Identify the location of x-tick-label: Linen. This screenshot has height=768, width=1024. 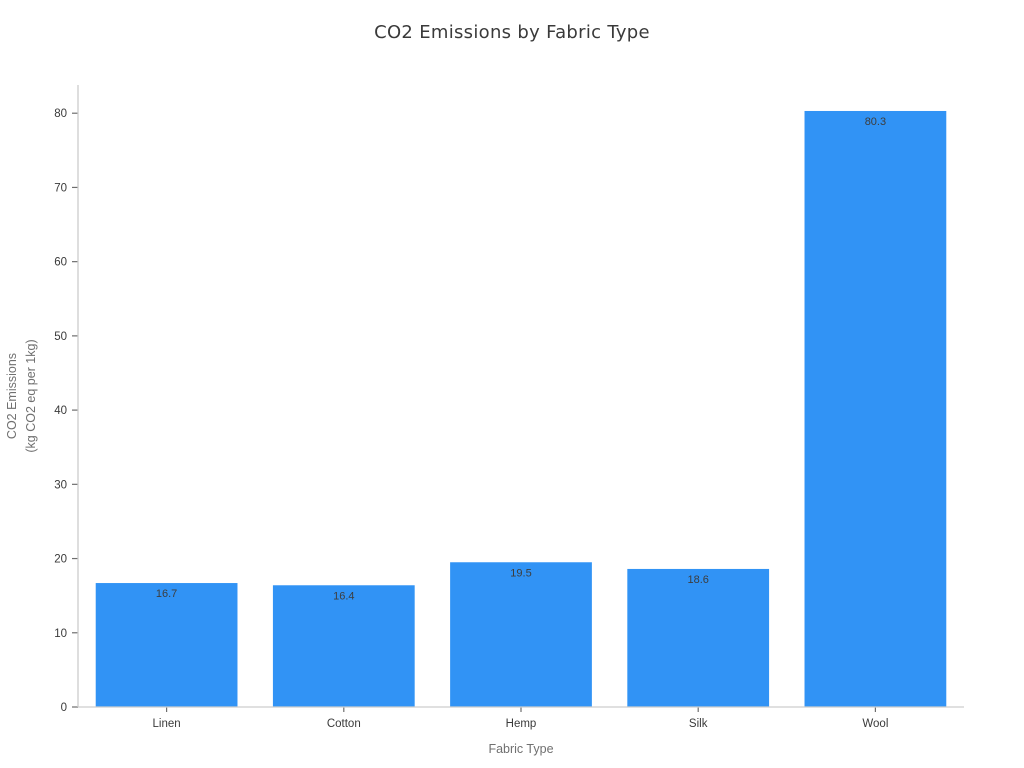
(167, 724).